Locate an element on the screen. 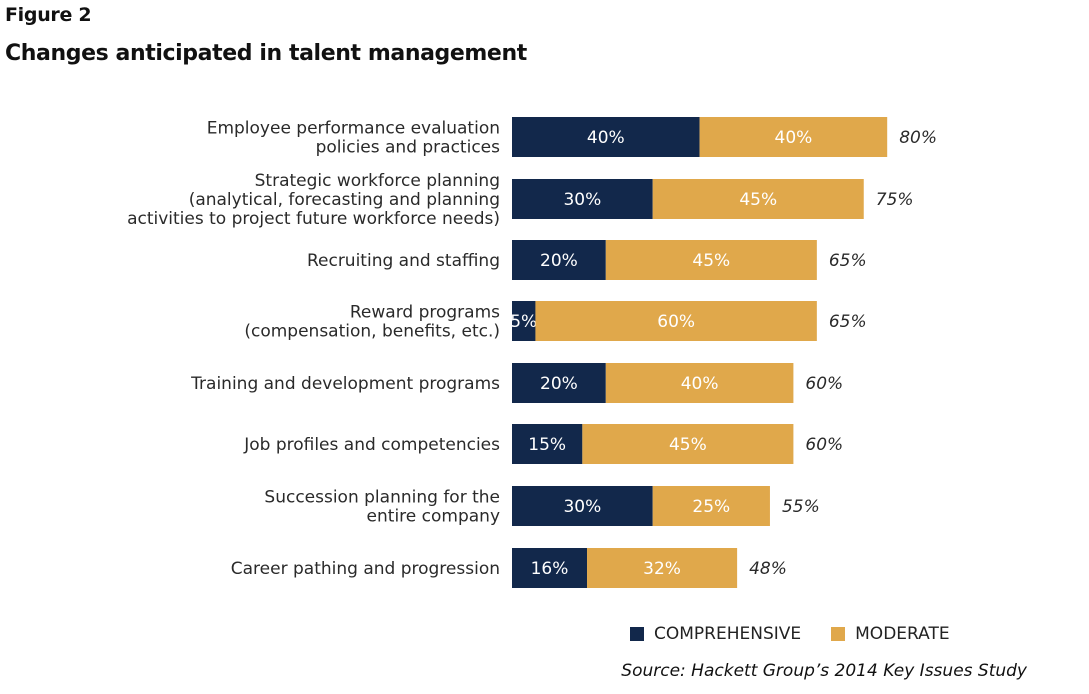 This screenshot has height=694, width=1089. legend-label-moderate: MODERATE is located at coordinates (902, 634).